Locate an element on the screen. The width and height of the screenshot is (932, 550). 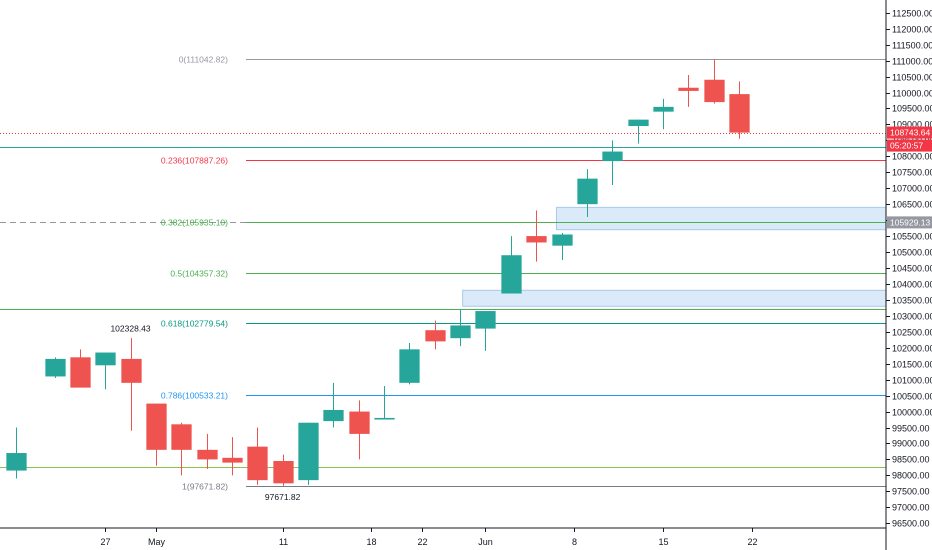
price-axis-label: 100000.00 is located at coordinates (912, 413).